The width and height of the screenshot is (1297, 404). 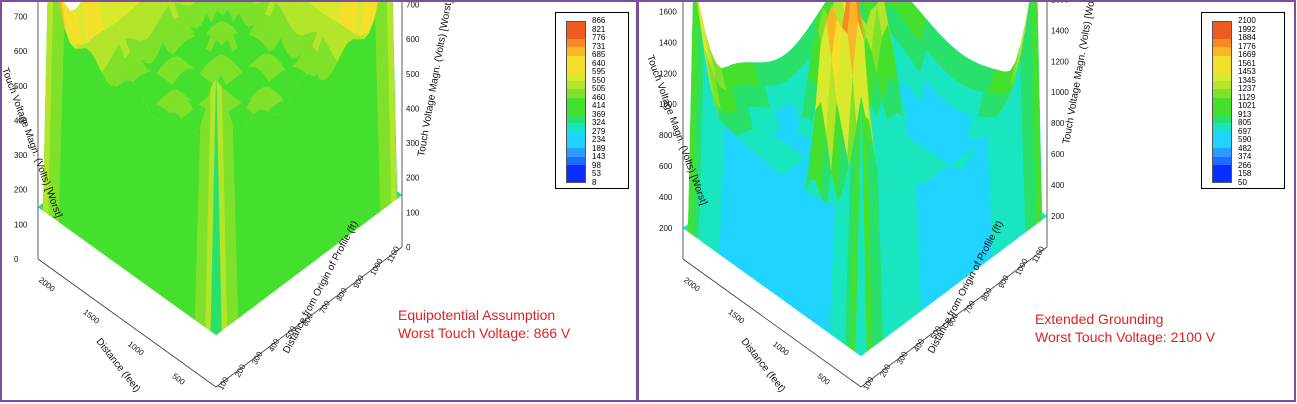 What do you see at coordinates (21, 17) in the screenshot?
I see `z-tick-label-left: 700` at bounding box center [21, 17].